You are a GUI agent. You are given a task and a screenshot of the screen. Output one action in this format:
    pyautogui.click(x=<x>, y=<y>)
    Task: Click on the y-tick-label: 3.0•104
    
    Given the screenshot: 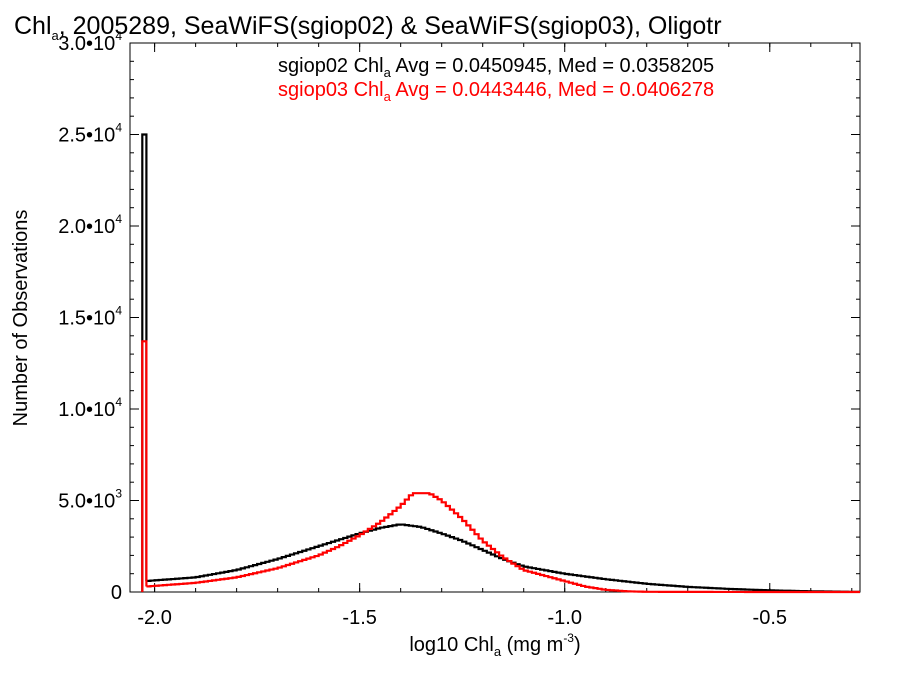 What is the action you would take?
    pyautogui.click(x=90, y=42)
    